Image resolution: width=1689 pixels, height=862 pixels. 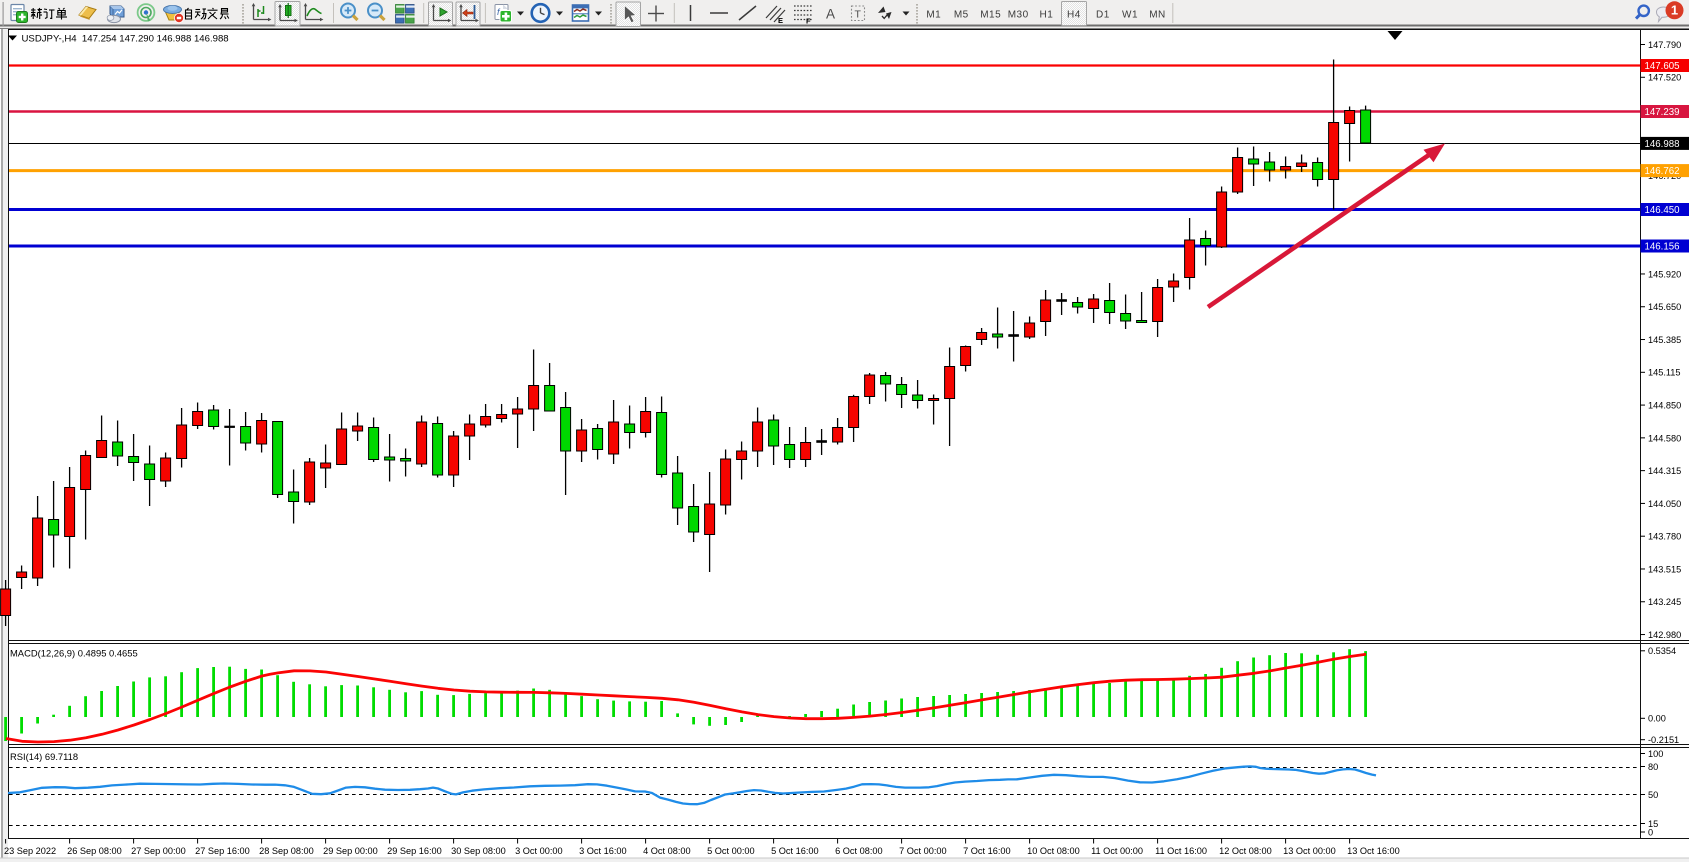 I want to click on svg-text: 0.00, so click(x=1657, y=719).